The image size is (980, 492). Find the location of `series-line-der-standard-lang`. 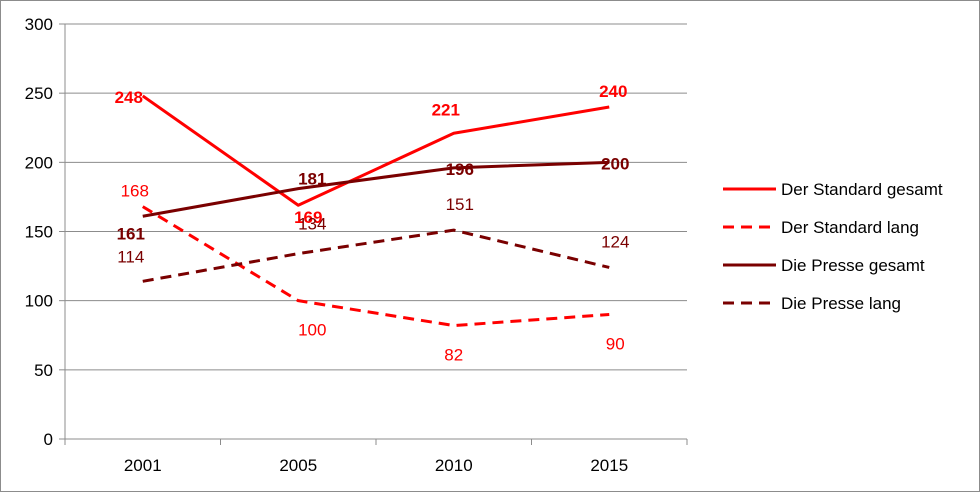

series-line-der-standard-lang is located at coordinates (375, 266).